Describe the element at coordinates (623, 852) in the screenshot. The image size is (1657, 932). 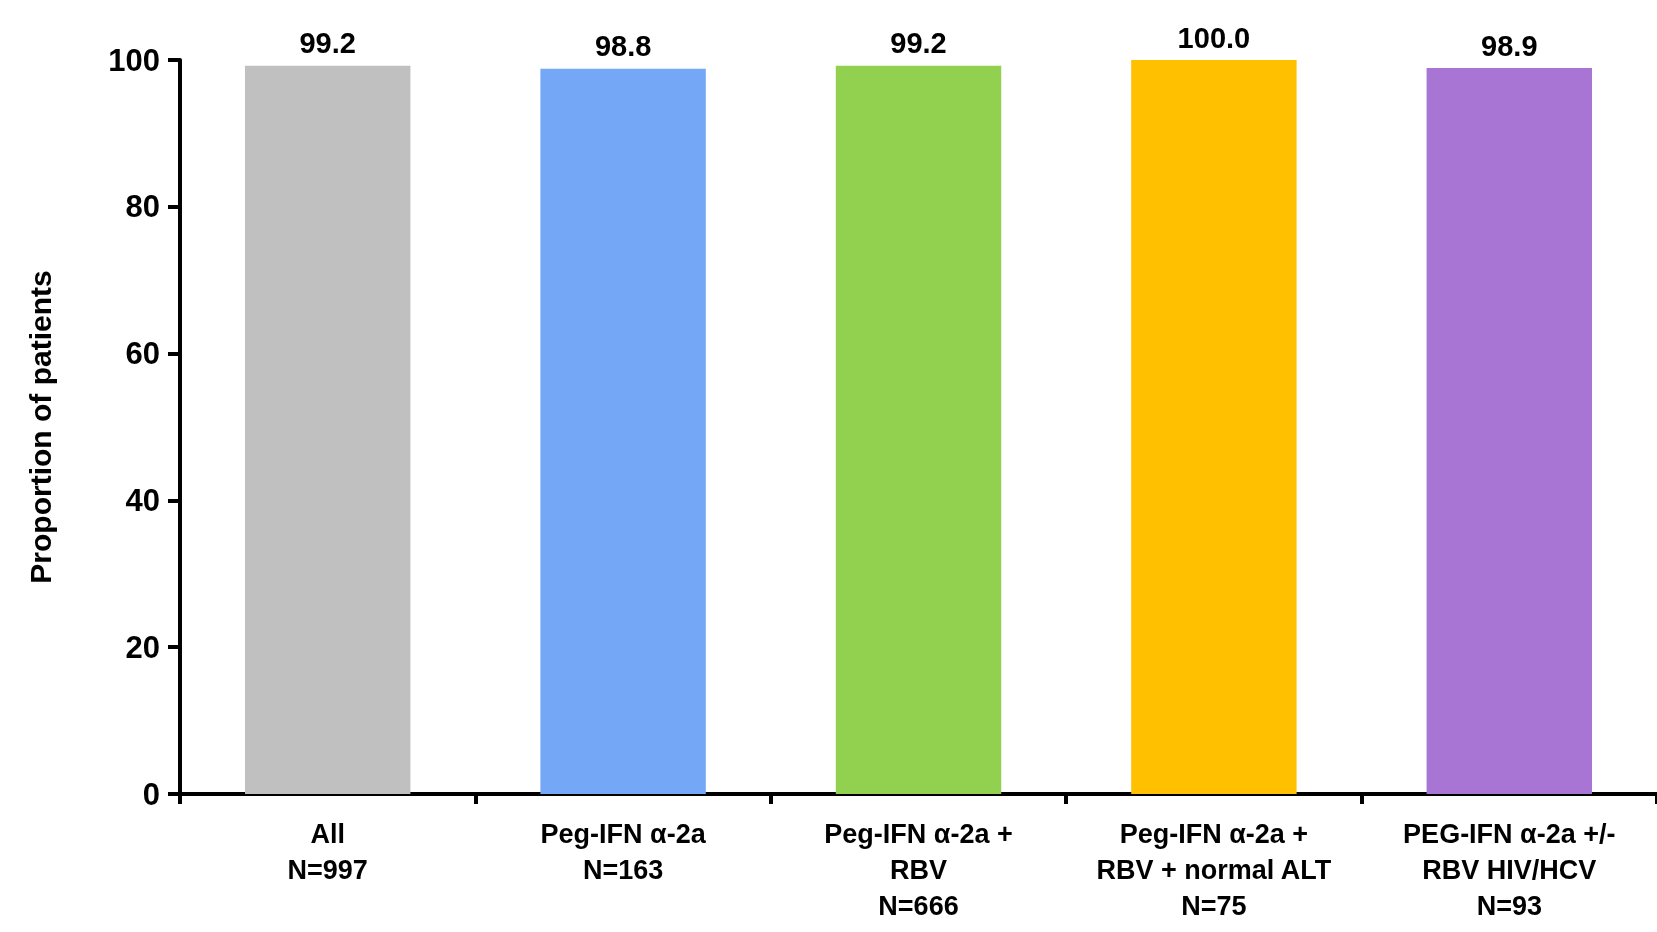
I see `x-tick-label: Peg-IFN α-2a N=163` at that location.